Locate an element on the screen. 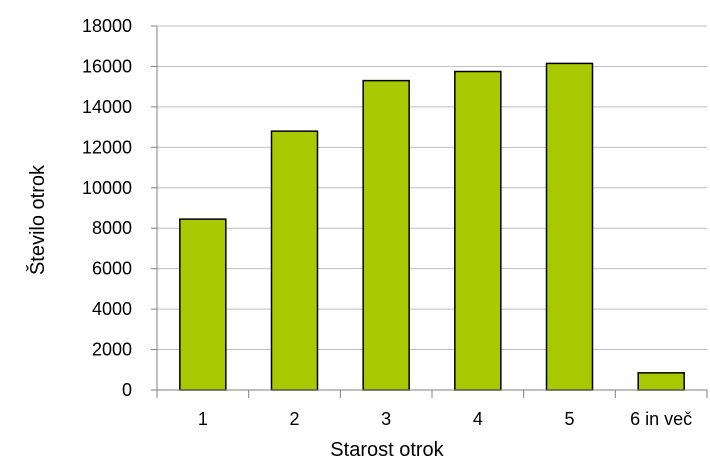 Image resolution: width=710 pixels, height=470 pixels. x-tick-label: 4 is located at coordinates (478, 419).